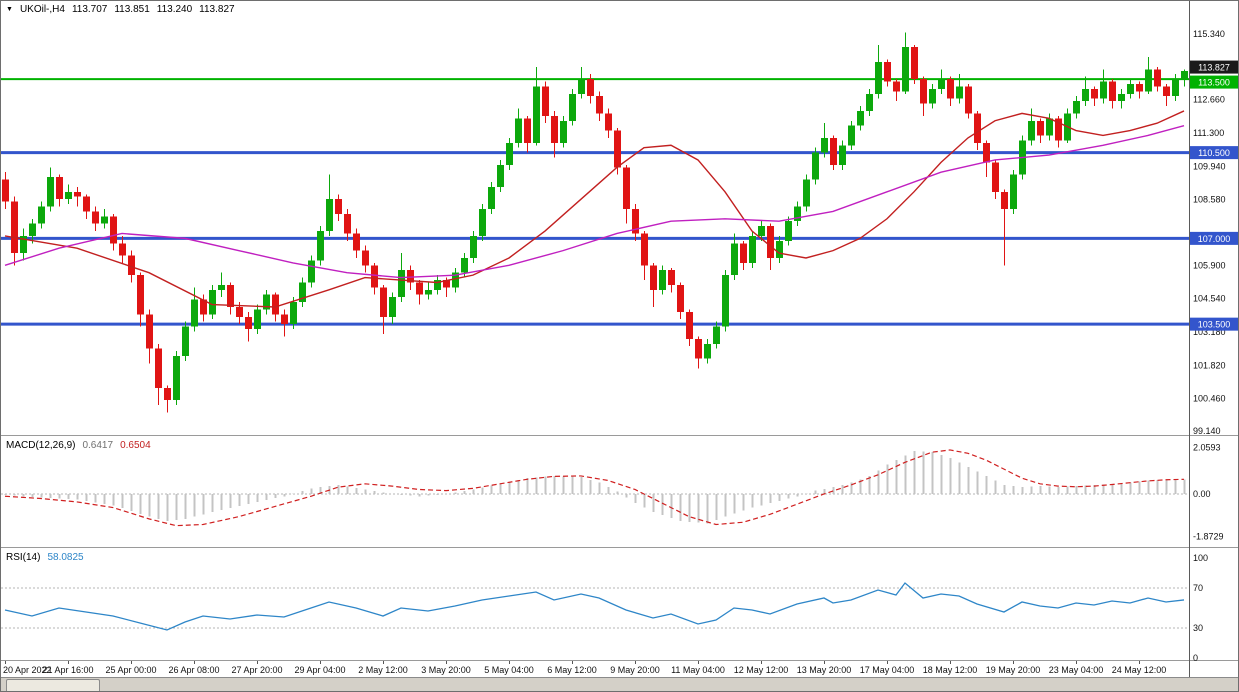 The height and width of the screenshot is (692, 1239). I want to click on price-tick-label: 112.660, so click(1209, 100).